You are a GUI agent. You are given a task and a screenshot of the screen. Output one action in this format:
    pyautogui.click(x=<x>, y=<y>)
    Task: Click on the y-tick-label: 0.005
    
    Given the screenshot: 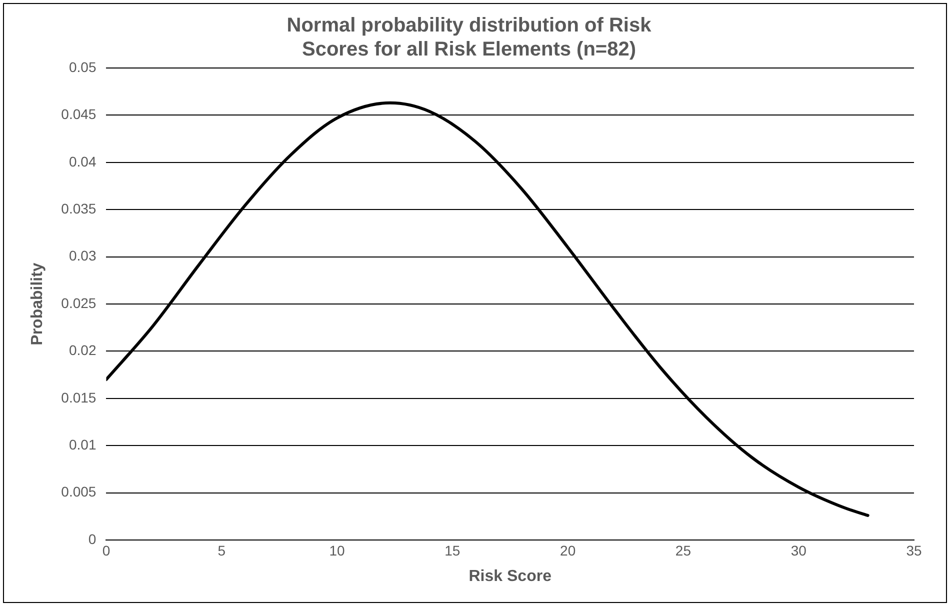 What is the action you would take?
    pyautogui.click(x=78, y=492)
    